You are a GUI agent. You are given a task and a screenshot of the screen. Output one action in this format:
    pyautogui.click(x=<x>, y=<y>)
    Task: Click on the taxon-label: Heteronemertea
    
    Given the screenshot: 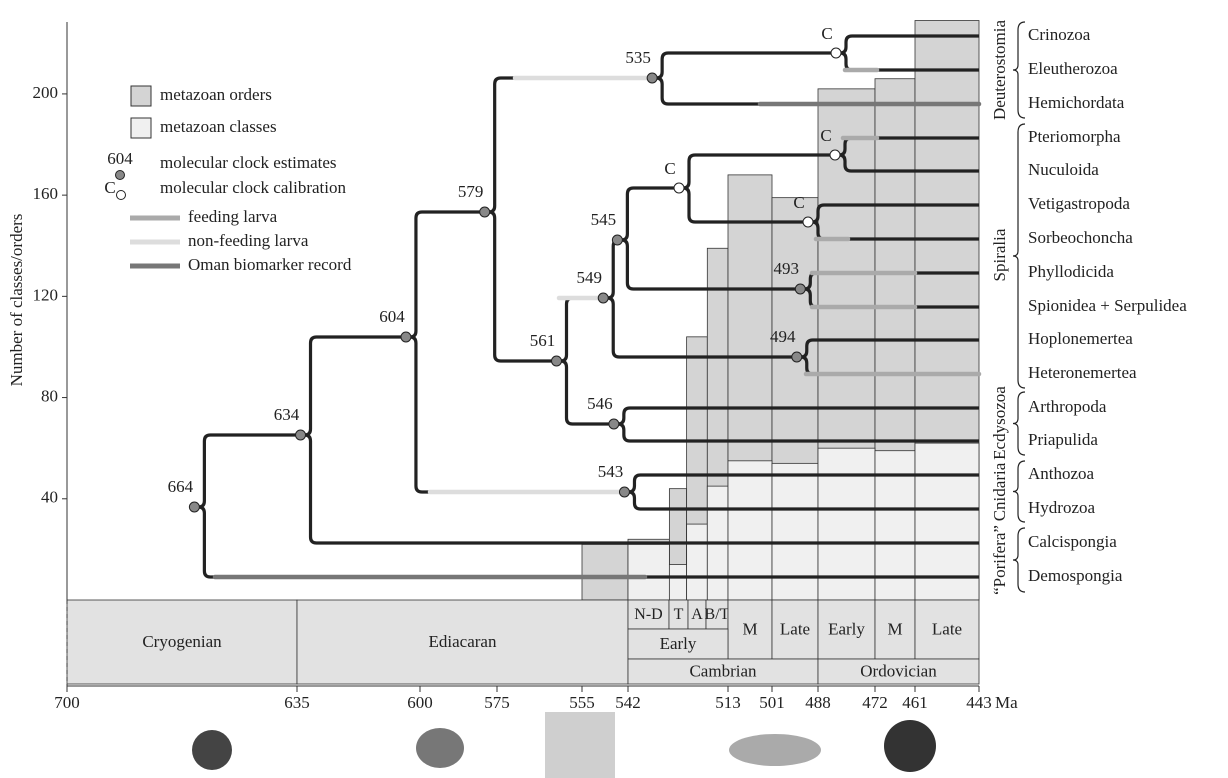 What is the action you would take?
    pyautogui.click(x=1082, y=372)
    